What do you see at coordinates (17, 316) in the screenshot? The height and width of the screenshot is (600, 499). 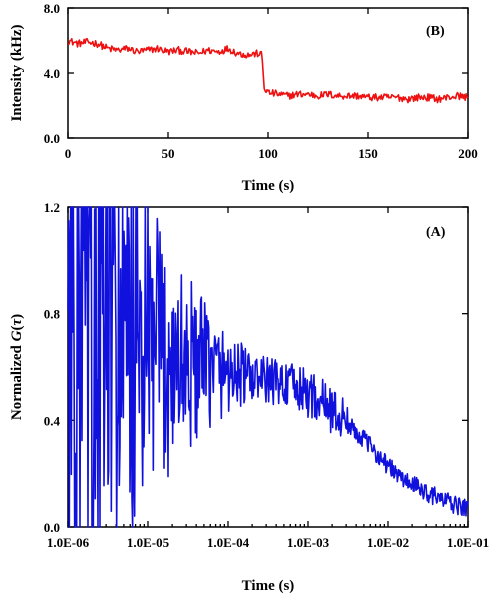 I see `panel-a-y-axis-title-close: )` at bounding box center [17, 316].